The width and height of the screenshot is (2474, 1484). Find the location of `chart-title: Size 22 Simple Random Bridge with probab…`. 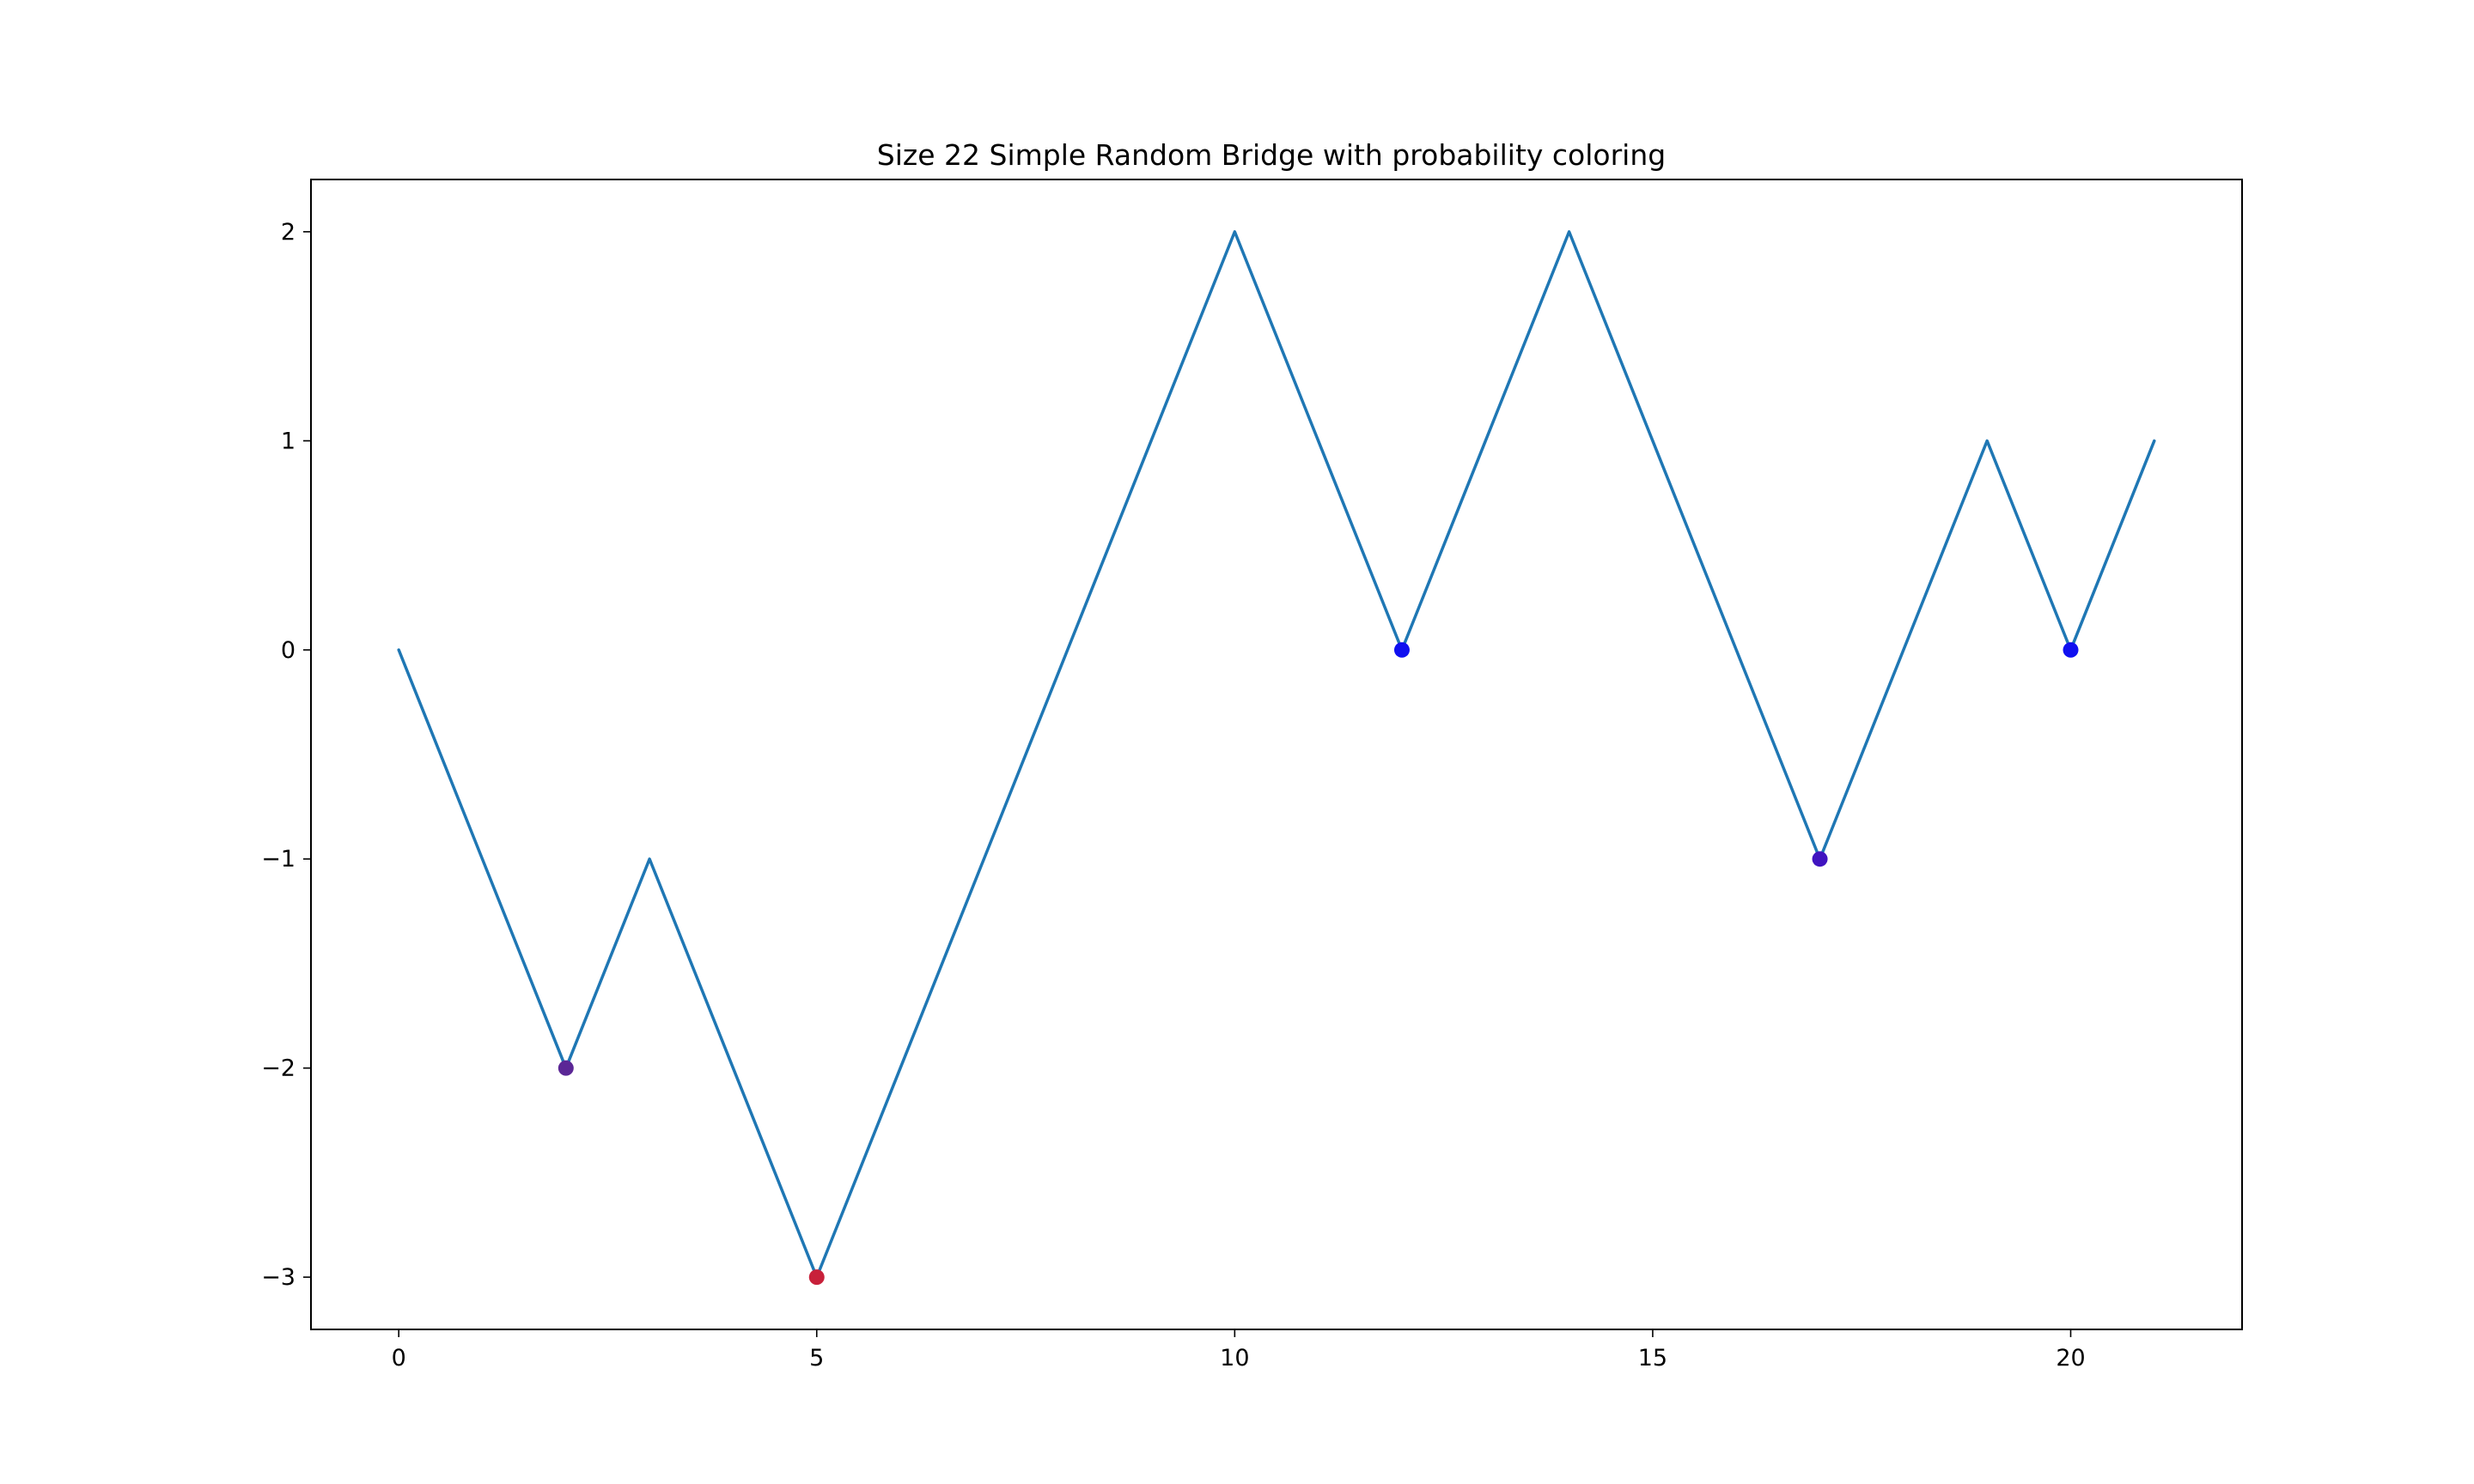

chart-title: Size 22 Simple Random Bridge with probab… is located at coordinates (1271, 155).